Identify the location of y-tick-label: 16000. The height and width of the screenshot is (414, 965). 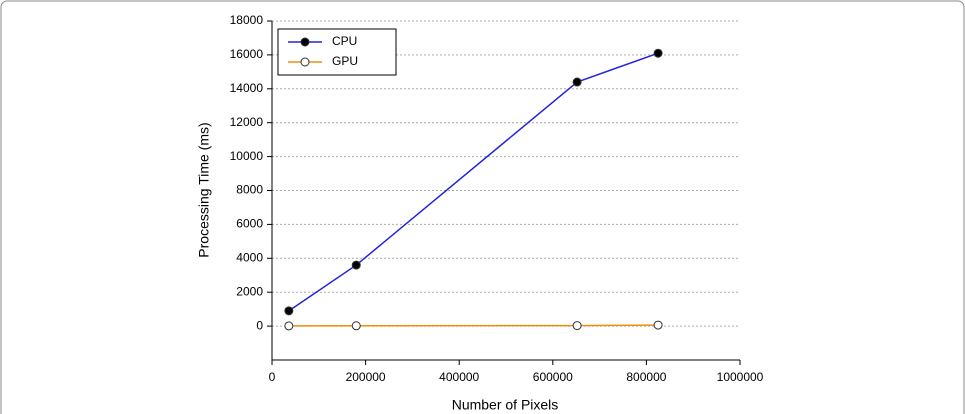
(247, 54).